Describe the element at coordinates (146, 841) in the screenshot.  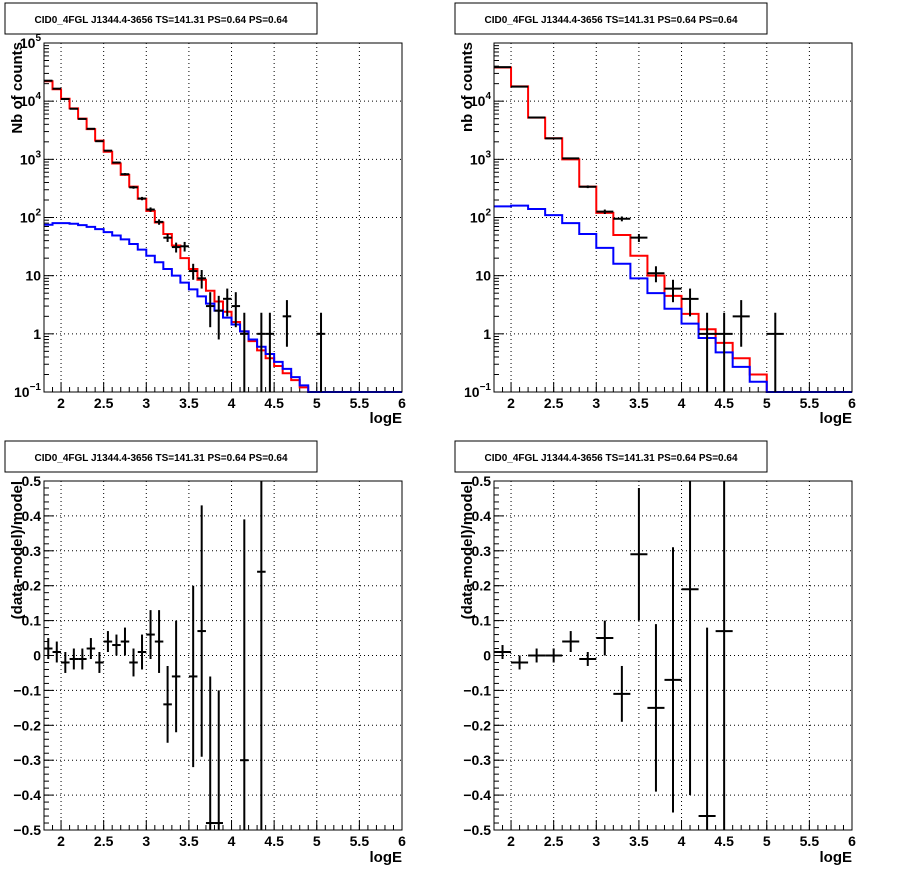
I see `x-tick-label: 3` at that location.